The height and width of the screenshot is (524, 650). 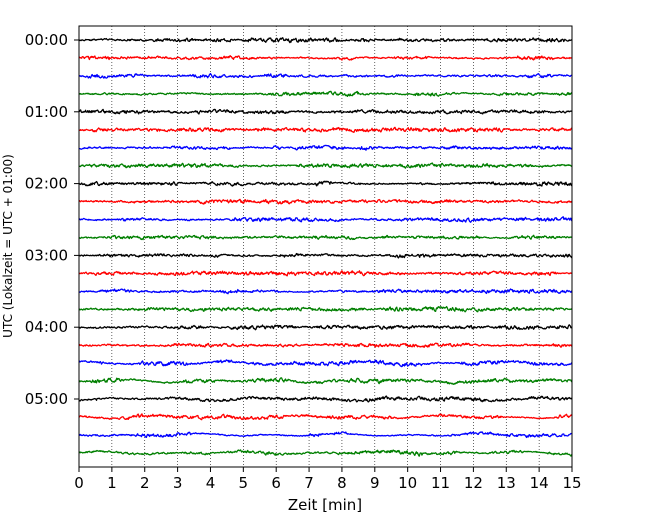 What do you see at coordinates (46, 399) in the screenshot?
I see `y-tick-label-5: 05:00` at bounding box center [46, 399].